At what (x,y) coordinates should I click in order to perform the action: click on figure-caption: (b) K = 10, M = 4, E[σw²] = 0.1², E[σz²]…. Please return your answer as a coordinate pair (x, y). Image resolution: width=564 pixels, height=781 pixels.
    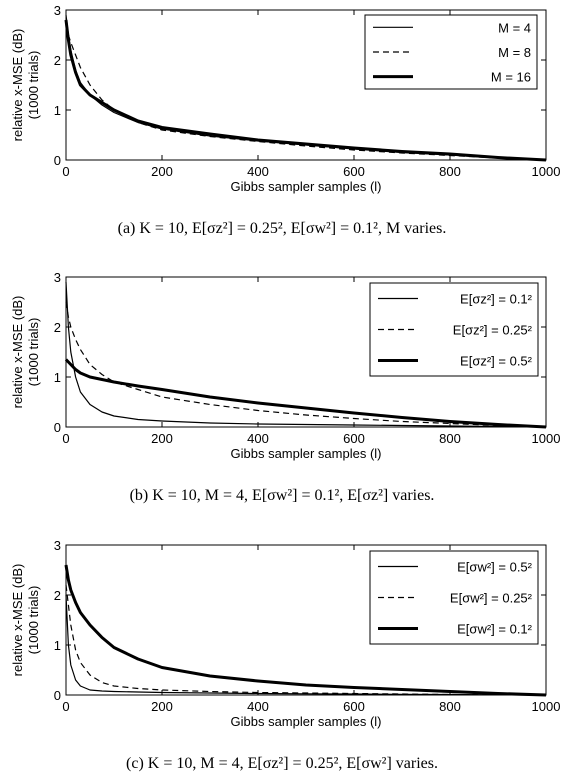
    Looking at the image, I should click on (282, 495).